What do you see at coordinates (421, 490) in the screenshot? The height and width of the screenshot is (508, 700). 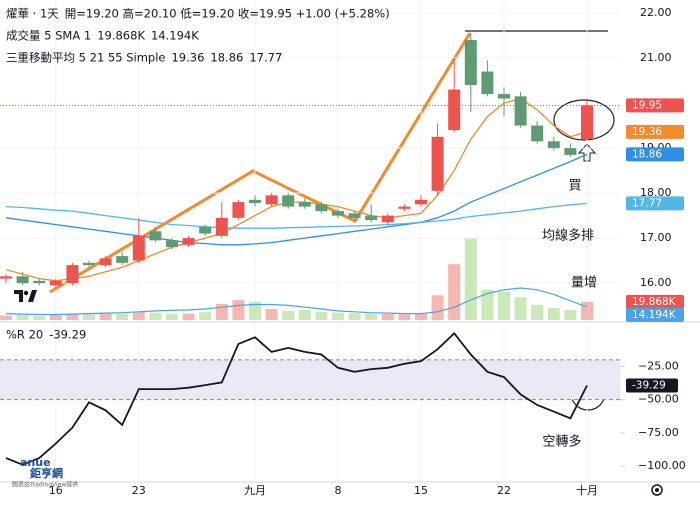 I see `x-tick-label: 15` at bounding box center [421, 490].